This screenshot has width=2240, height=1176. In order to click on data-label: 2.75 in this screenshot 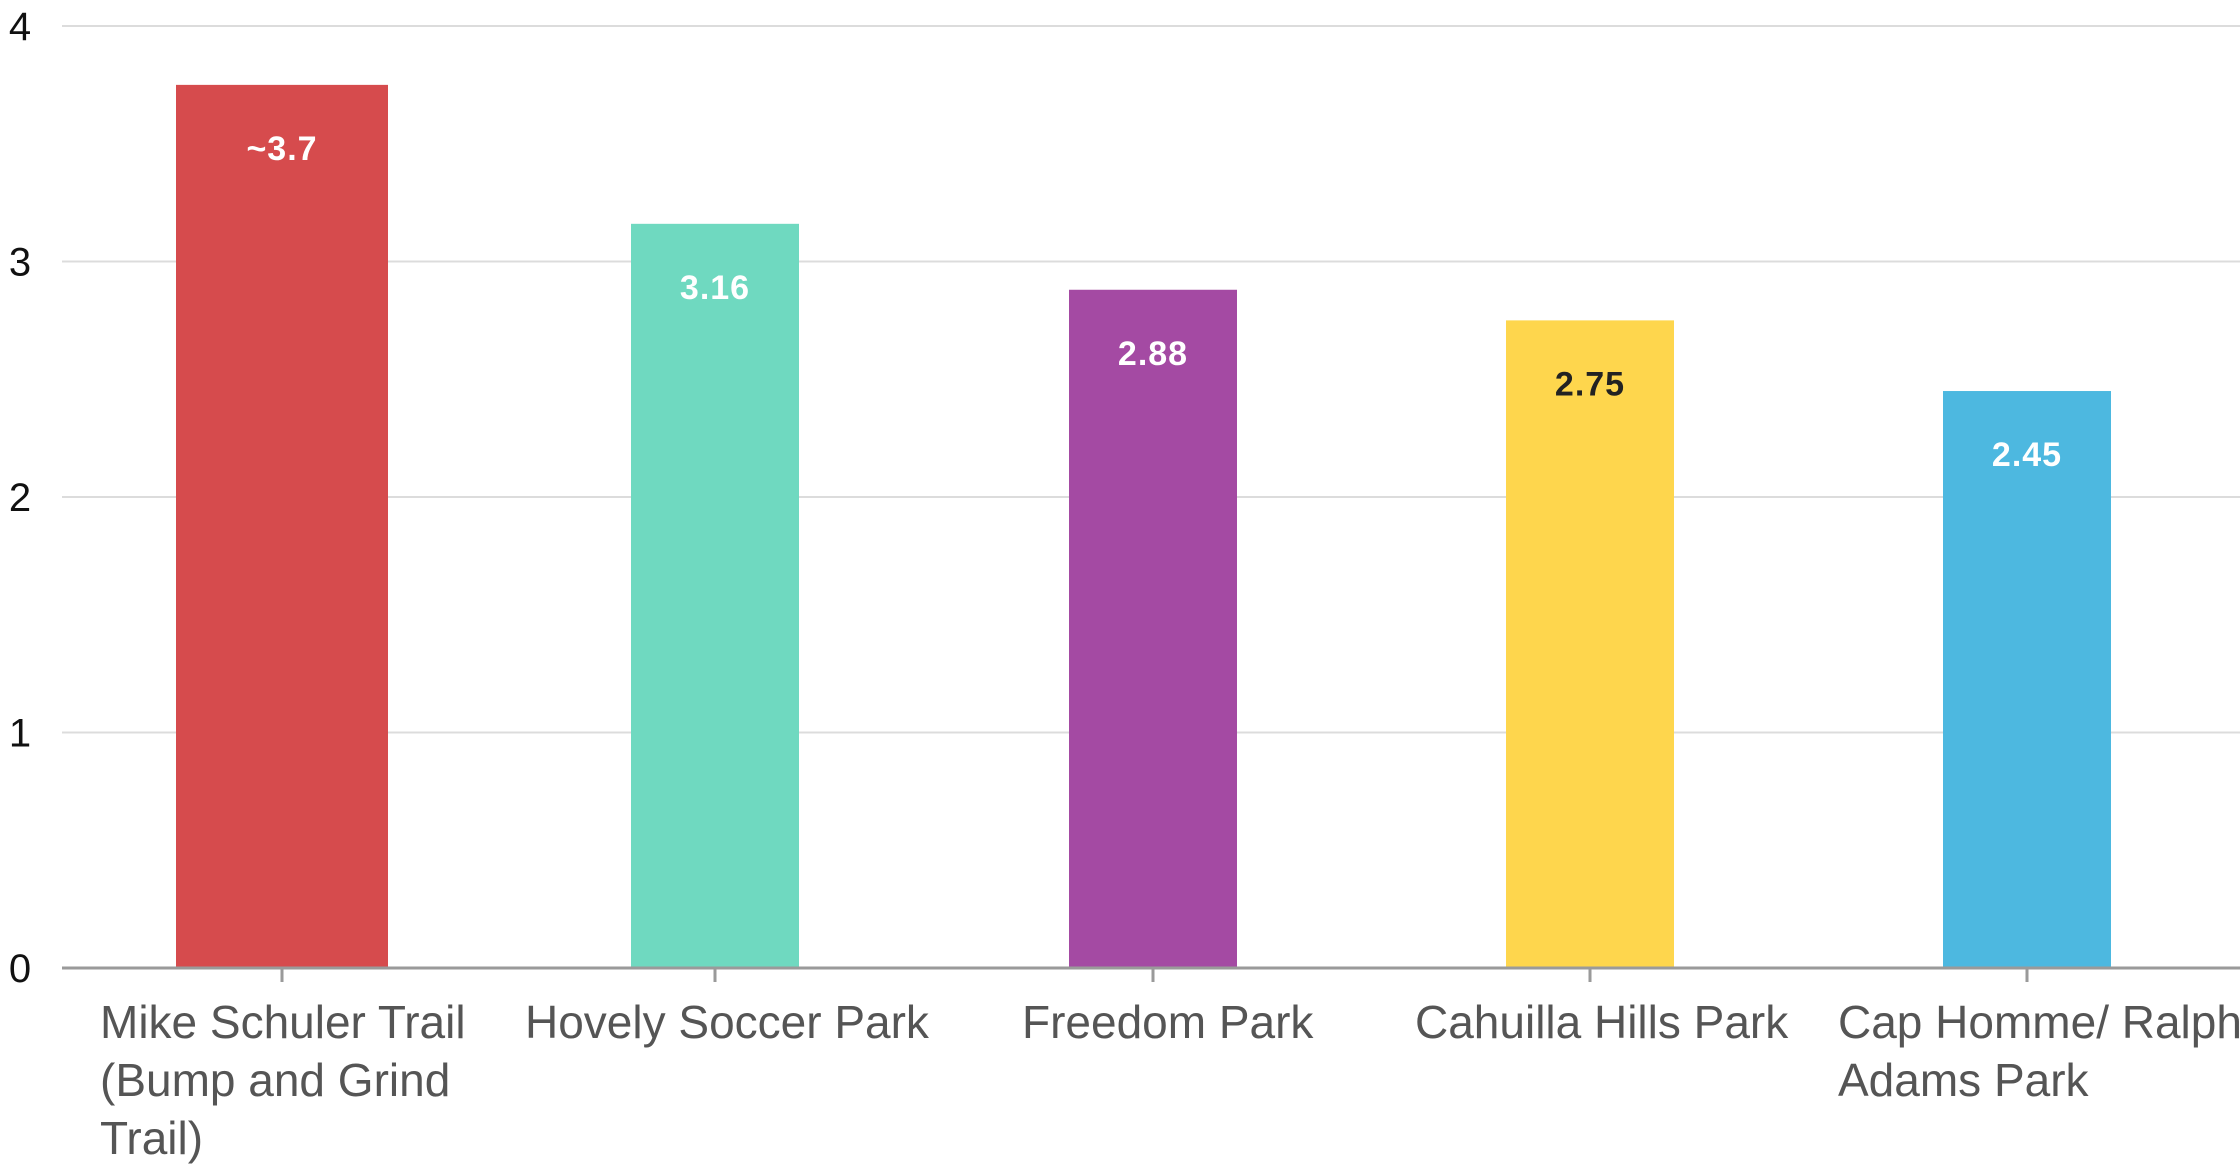, I will do `click(1590, 384)`.